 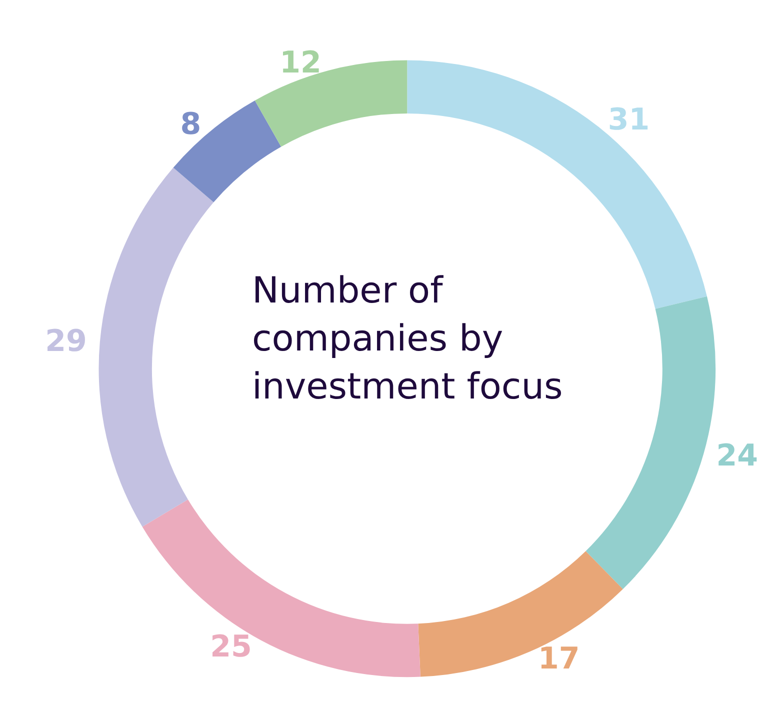 What do you see at coordinates (559, 659) in the screenshot?
I see `data-label: 17` at bounding box center [559, 659].